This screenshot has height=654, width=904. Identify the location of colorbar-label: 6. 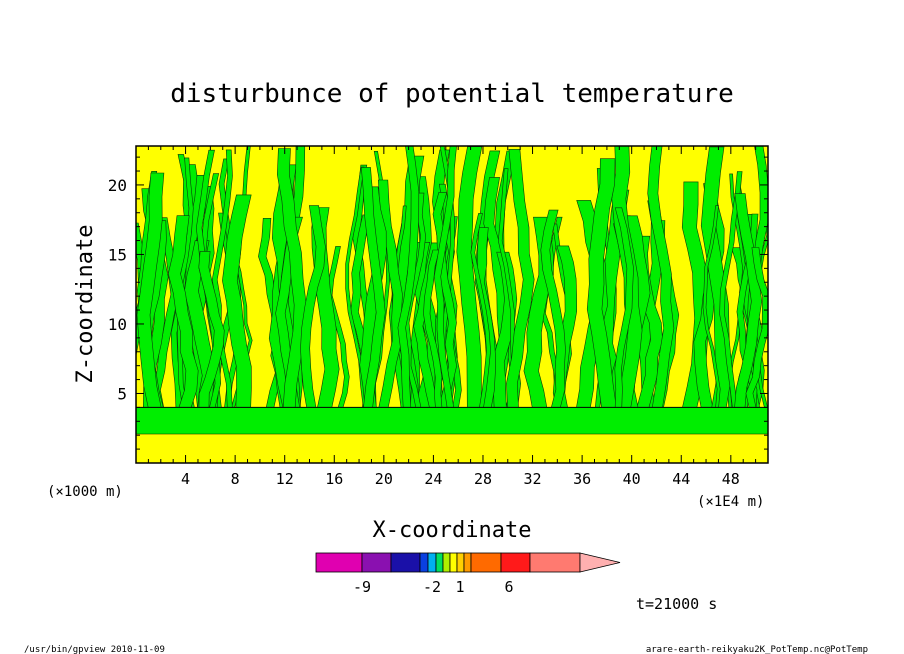
(508, 587).